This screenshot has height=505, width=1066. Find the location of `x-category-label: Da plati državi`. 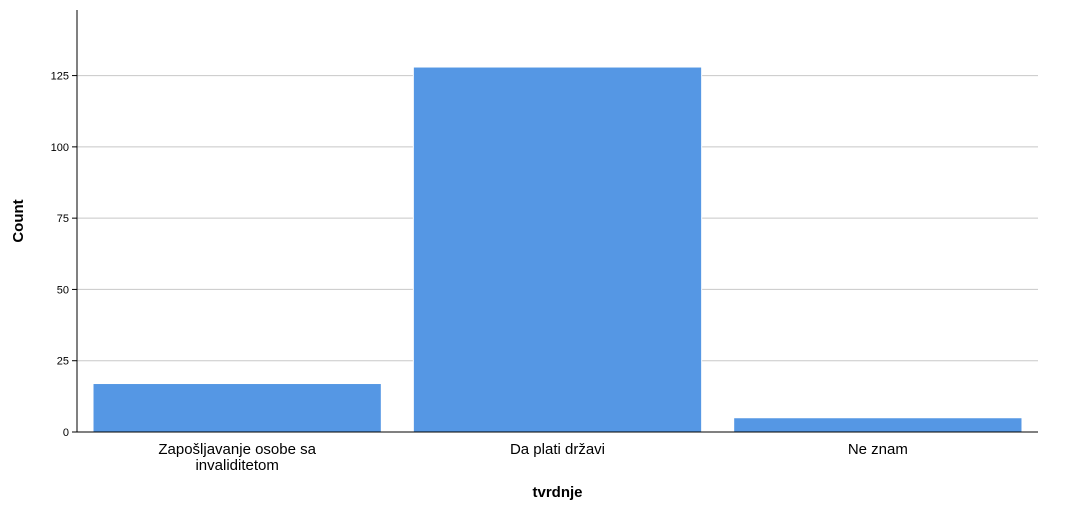

x-category-label: Da plati državi is located at coordinates (557, 449).